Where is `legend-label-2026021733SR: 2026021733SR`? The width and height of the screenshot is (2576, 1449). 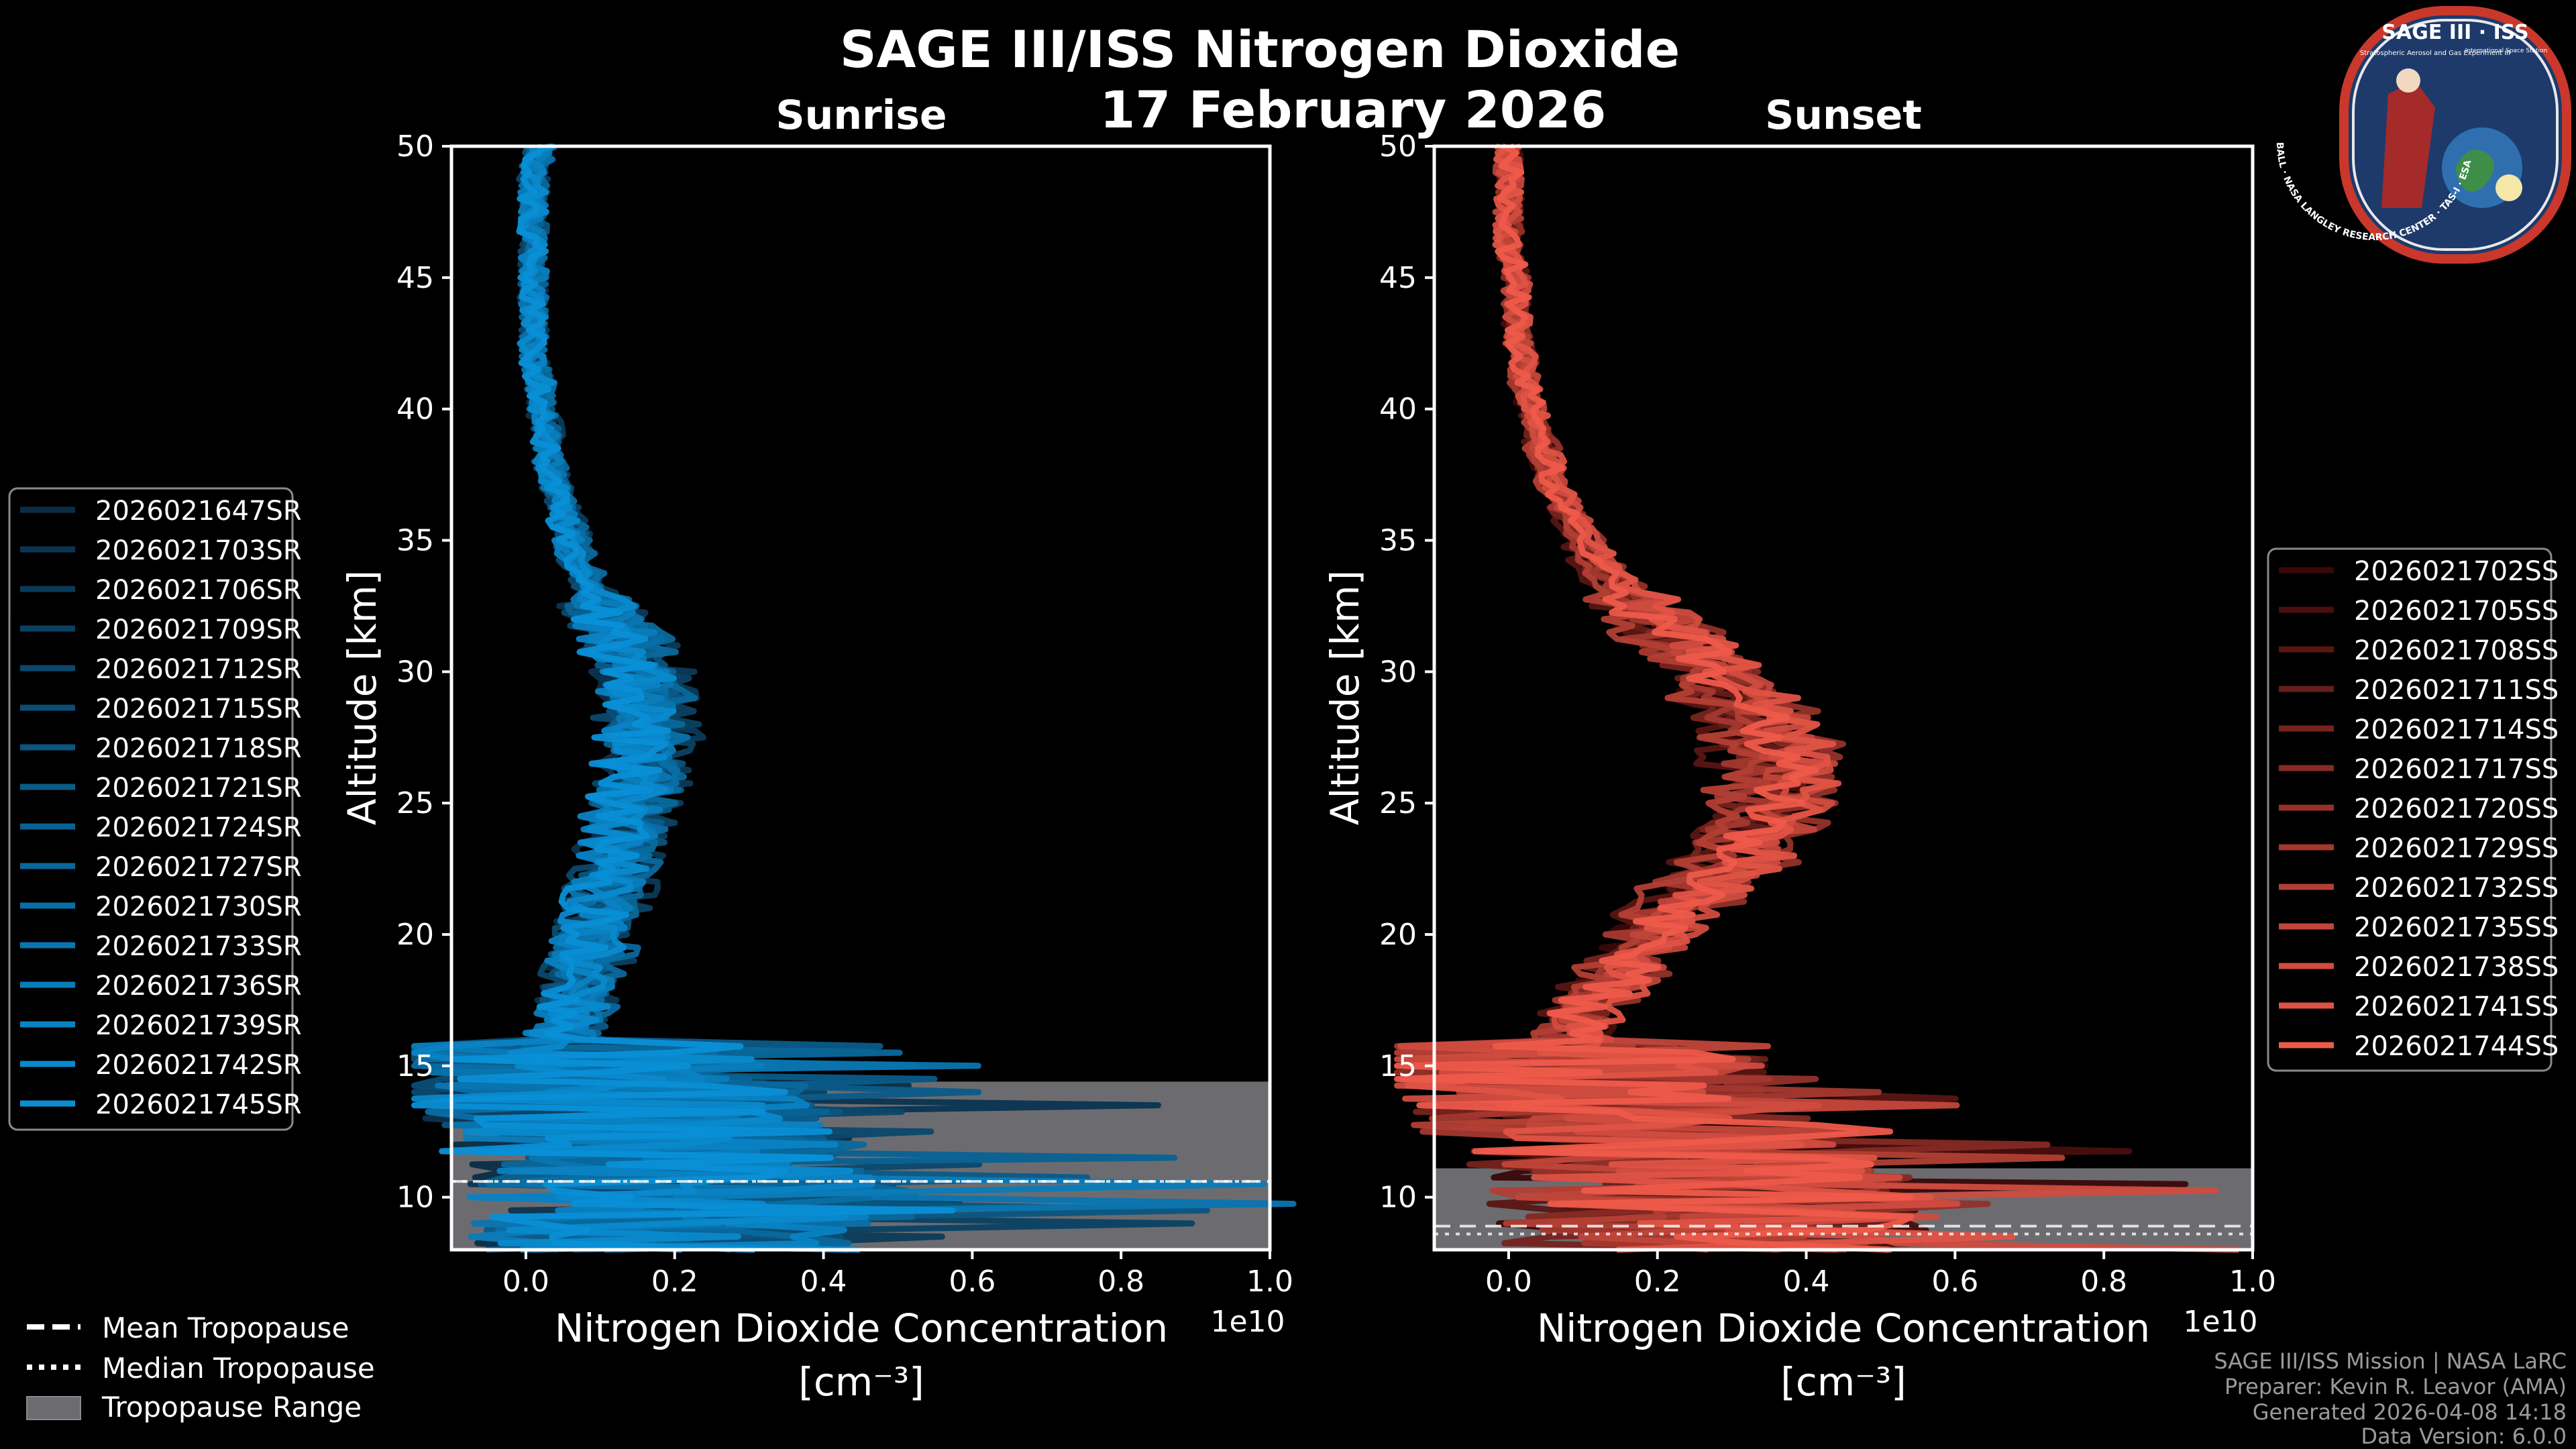
legend-label-2026021733SR: 2026021733SR is located at coordinates (198, 946).